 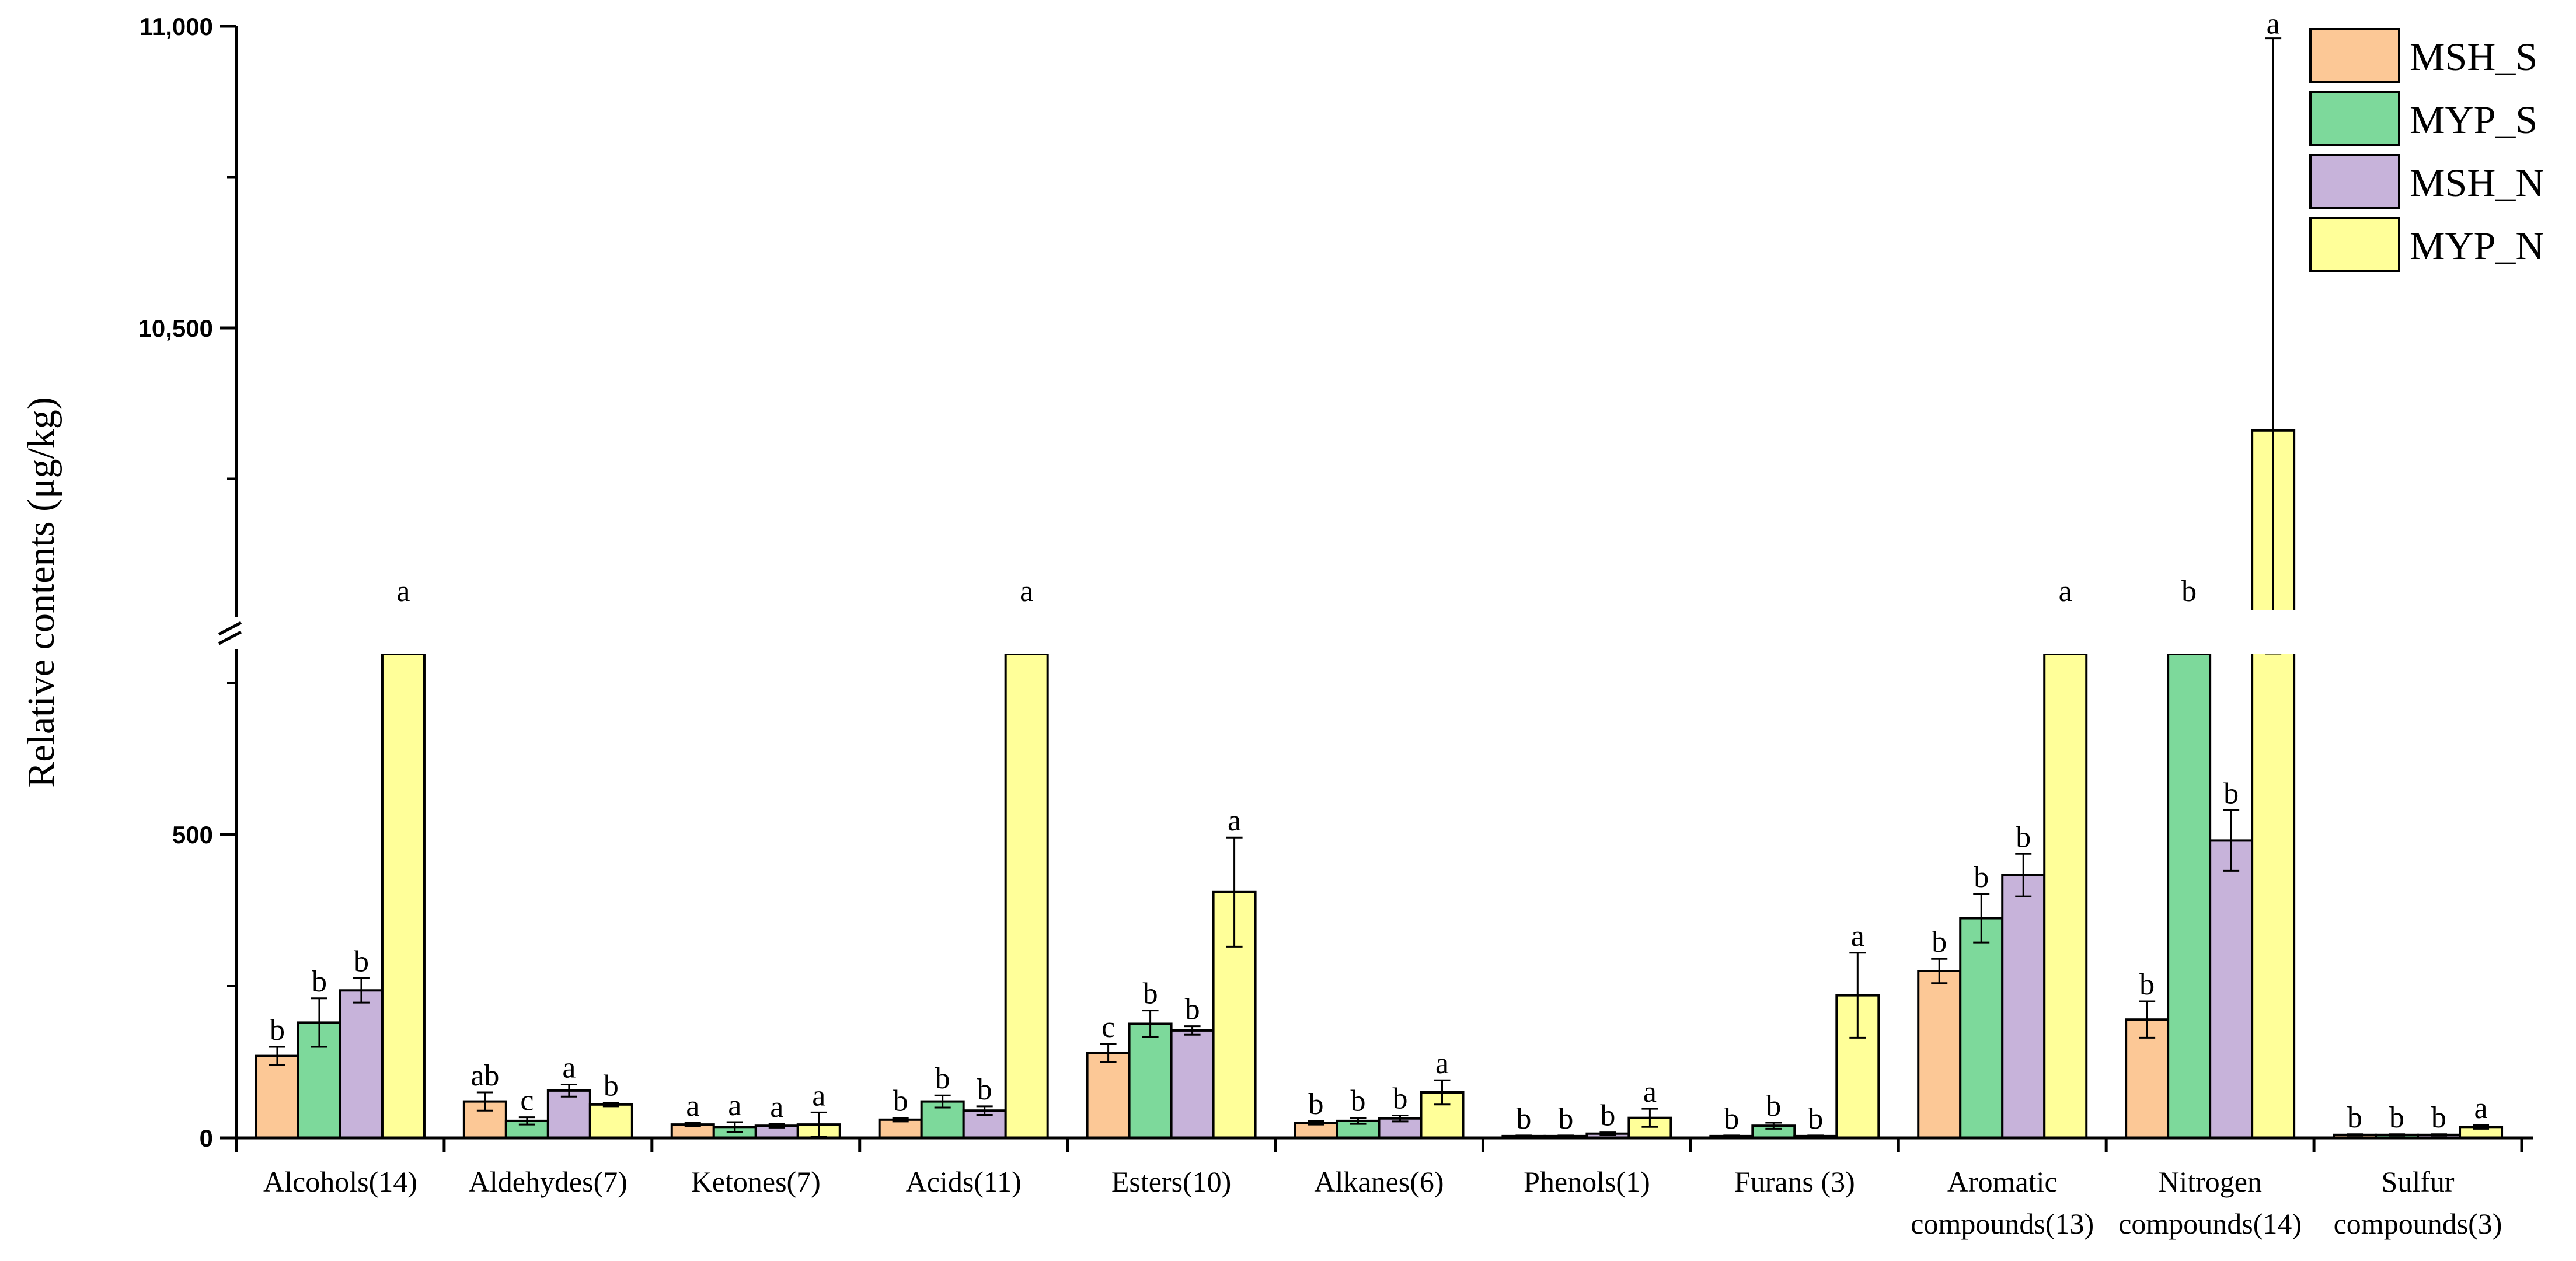 What do you see at coordinates (1795, 1181) in the screenshot?
I see `x-tick-label: Furans (3)` at bounding box center [1795, 1181].